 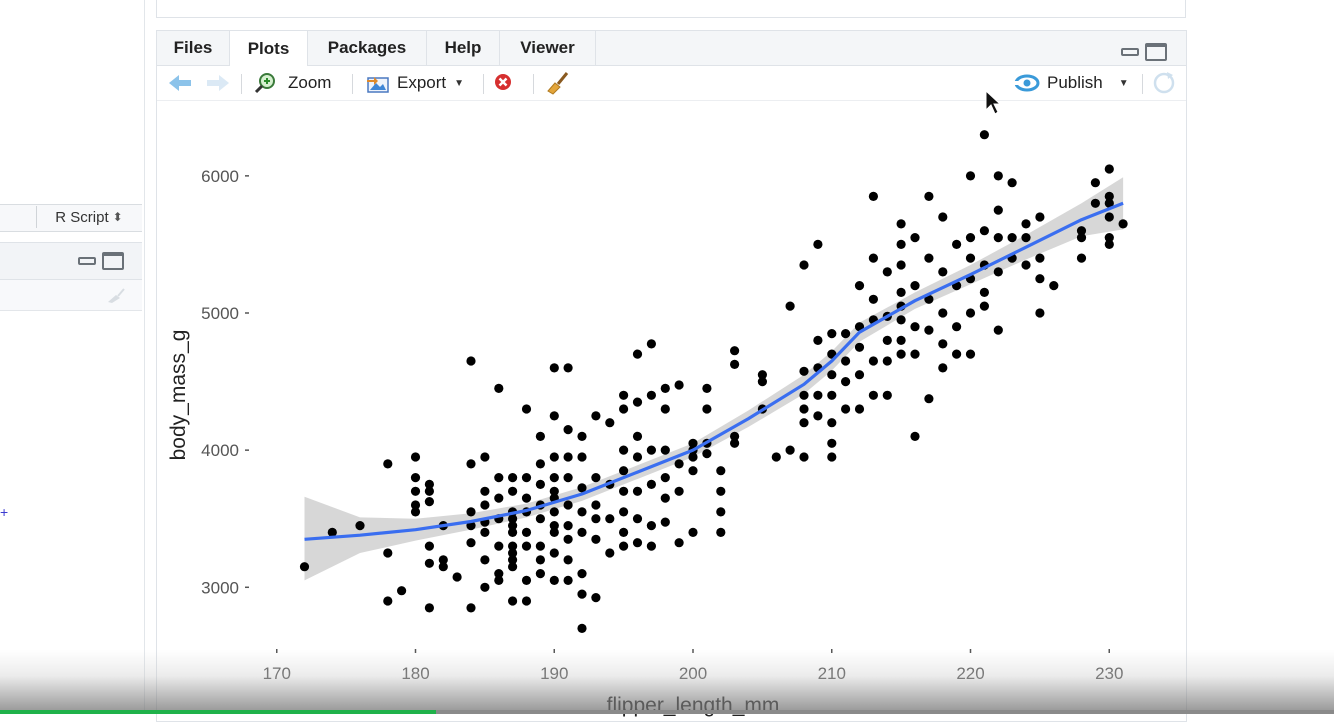 What do you see at coordinates (693, 673) in the screenshot?
I see `x-tick-label: 200` at bounding box center [693, 673].